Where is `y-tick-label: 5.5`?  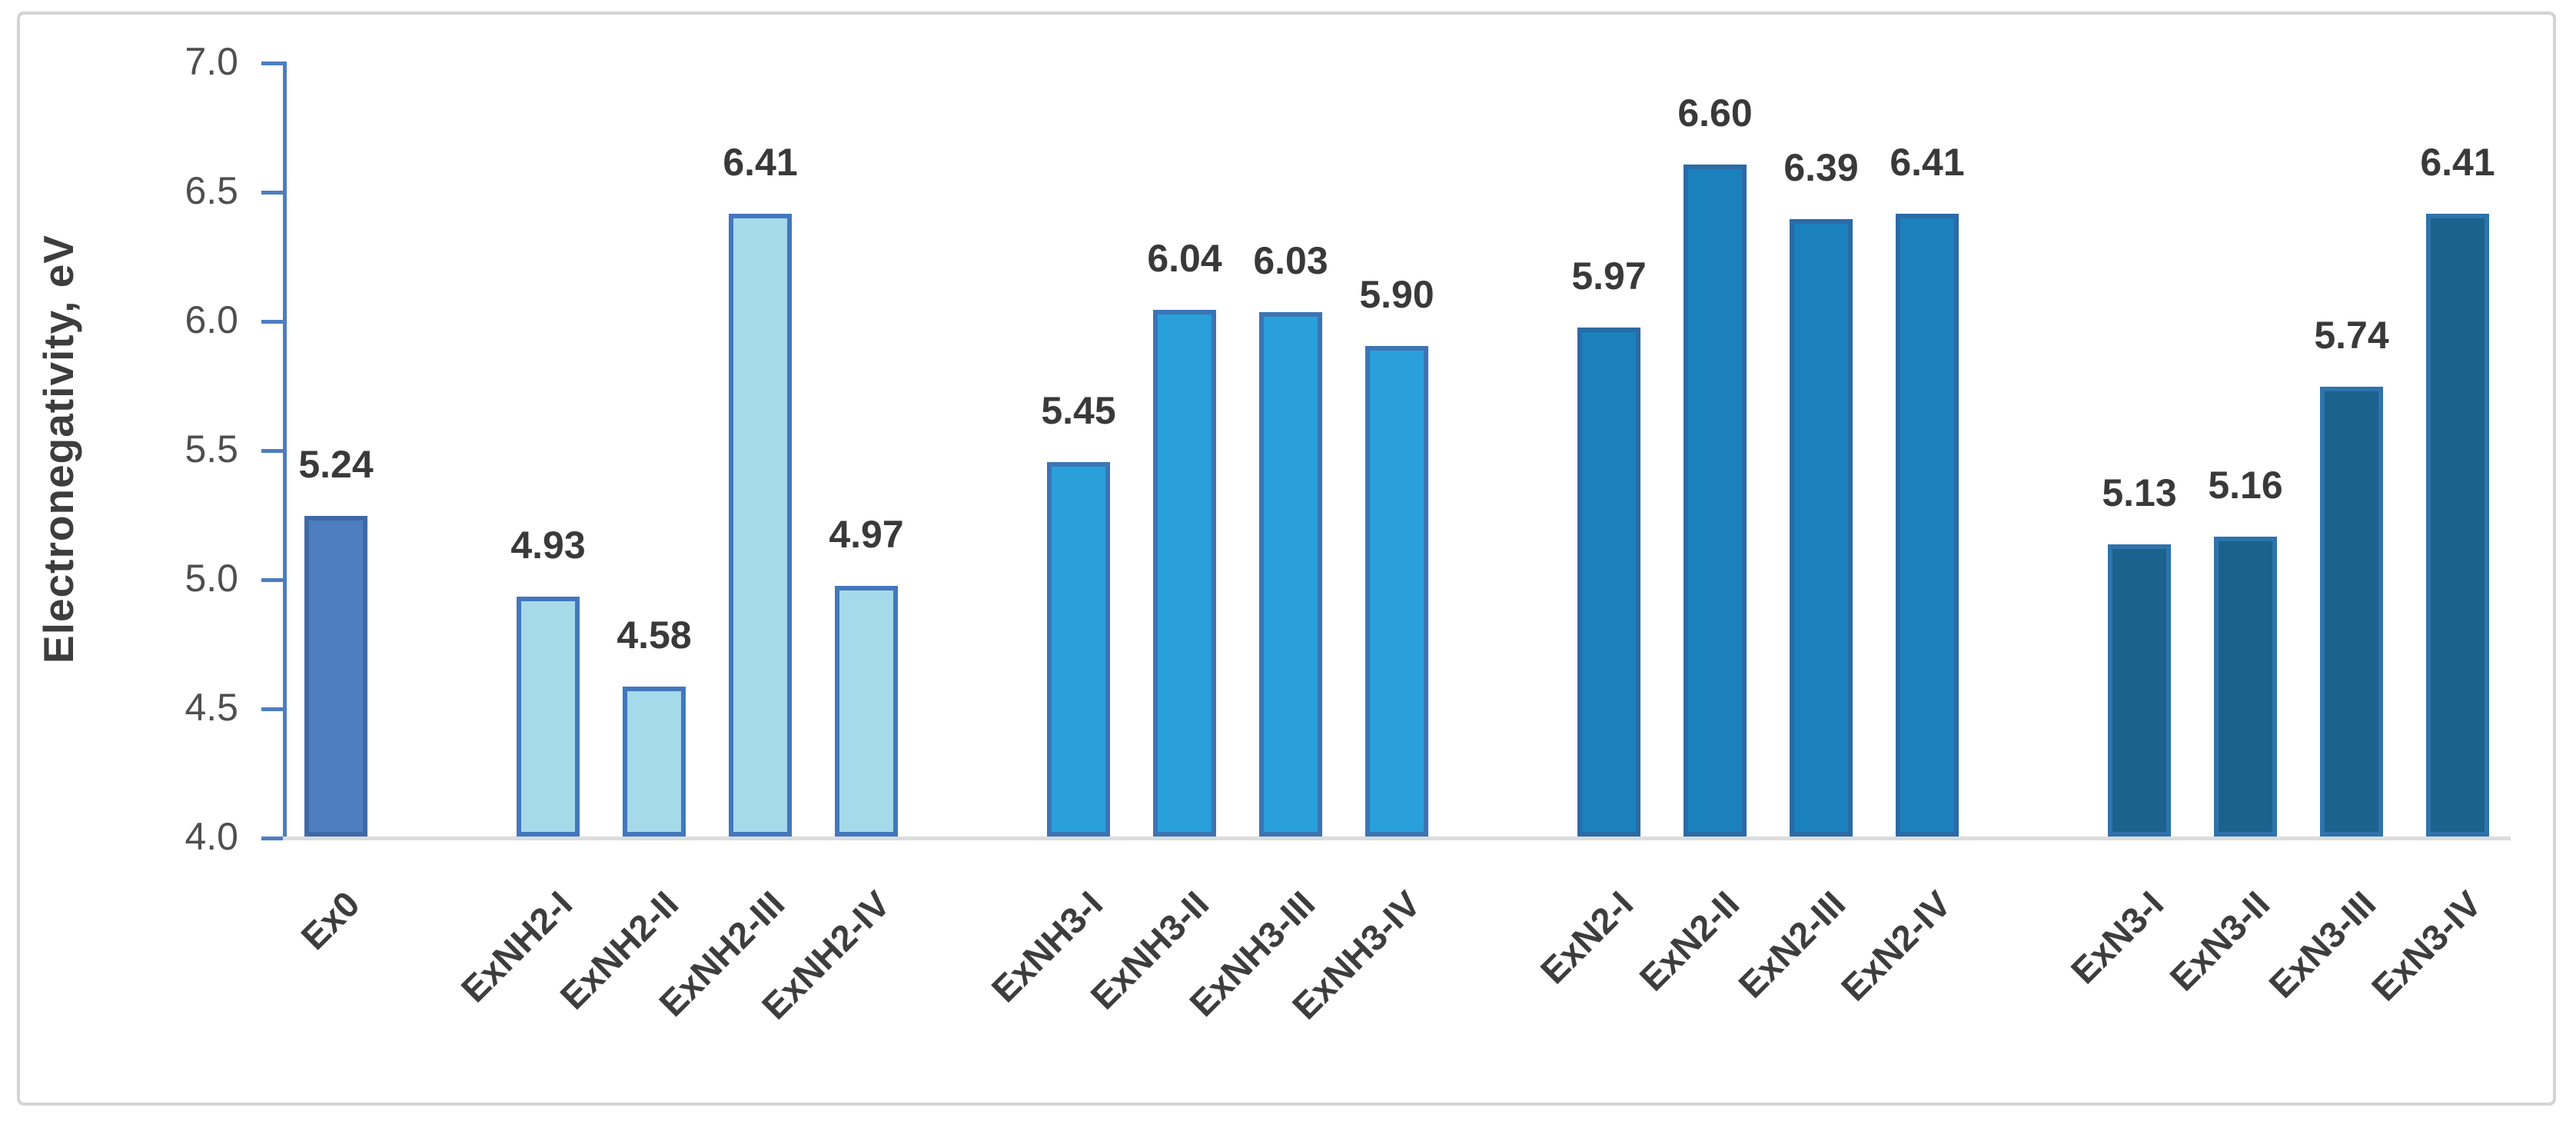 y-tick-label: 5.5 is located at coordinates (211, 449).